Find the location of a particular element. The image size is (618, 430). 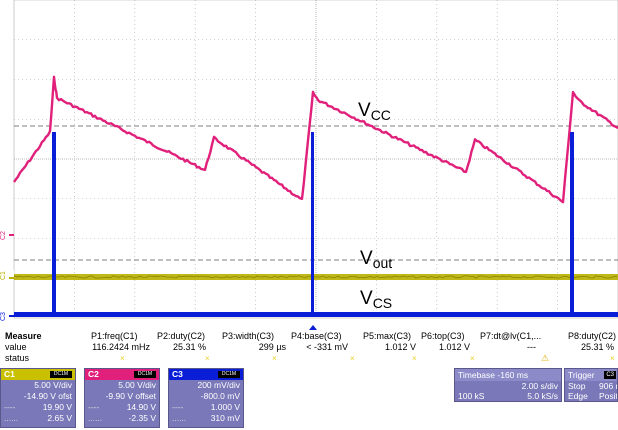

trigger-position-icon is located at coordinates (313, 327).